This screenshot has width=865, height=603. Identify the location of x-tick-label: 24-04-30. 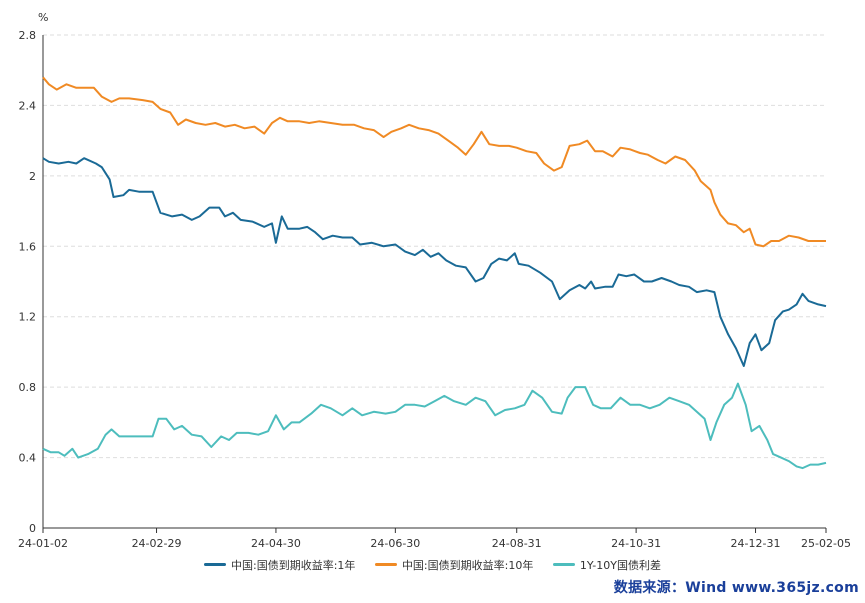
(276, 543).